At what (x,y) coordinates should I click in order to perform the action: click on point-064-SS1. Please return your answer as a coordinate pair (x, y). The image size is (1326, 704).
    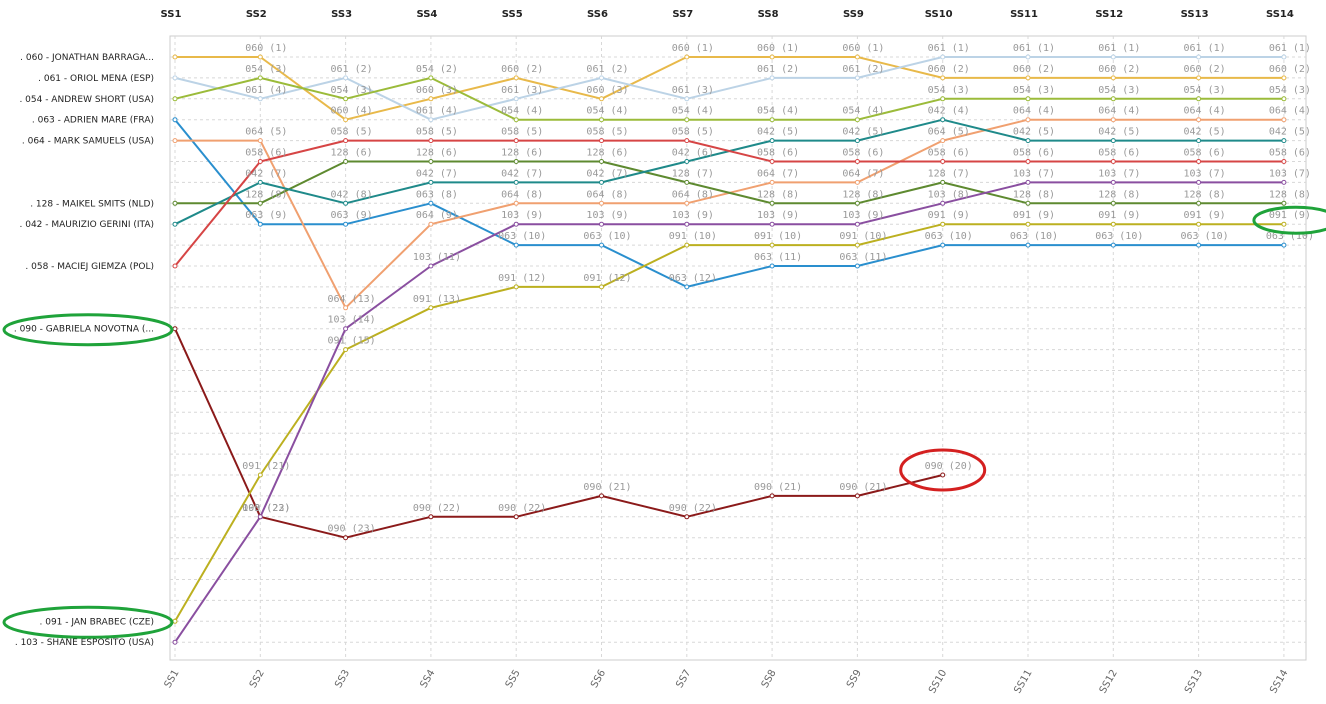
    Looking at the image, I should click on (175, 141).